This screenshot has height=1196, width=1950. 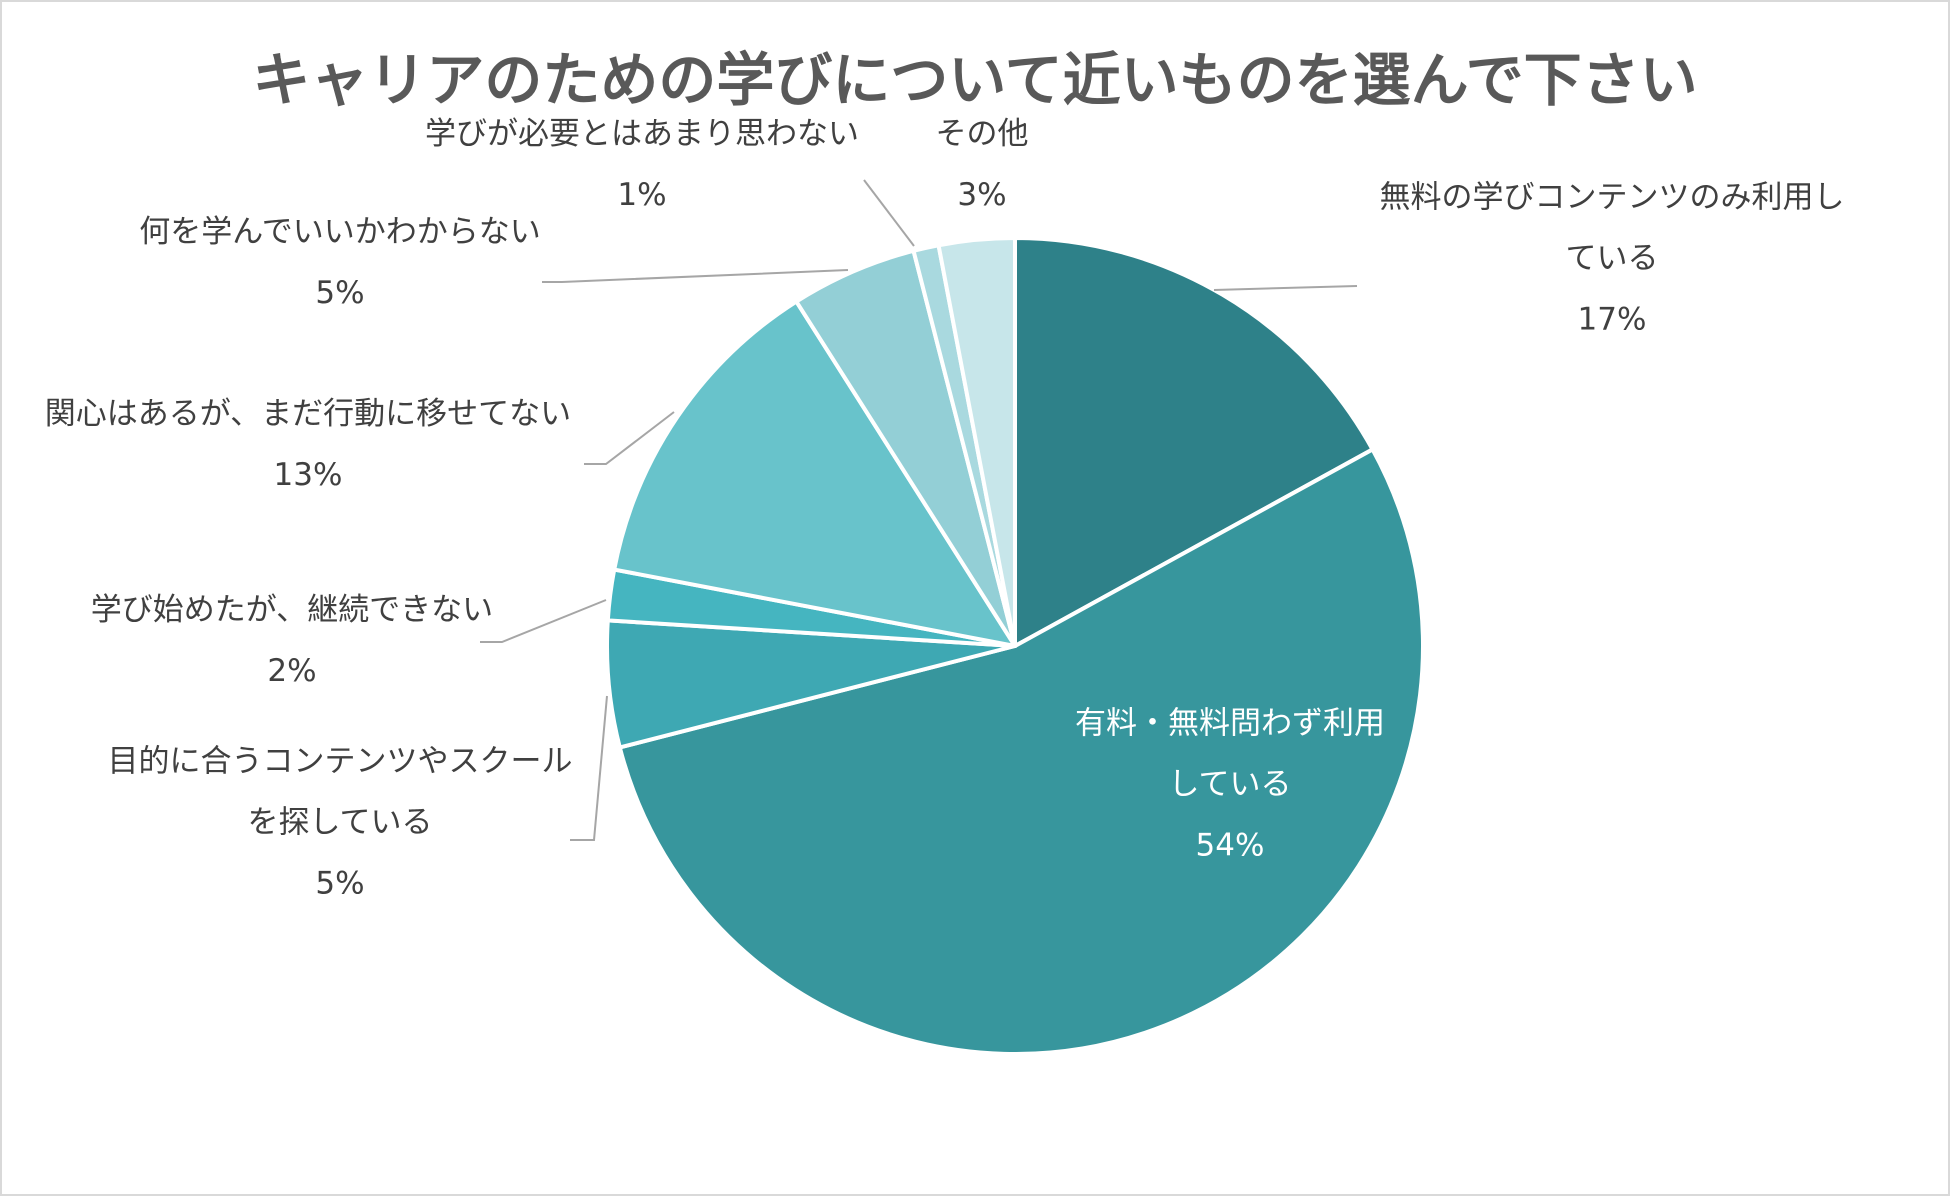 What do you see at coordinates (308, 444) in the screenshot?
I see `slice-label-5: 関心はあるが、まだ行動に移せてない 13%` at bounding box center [308, 444].